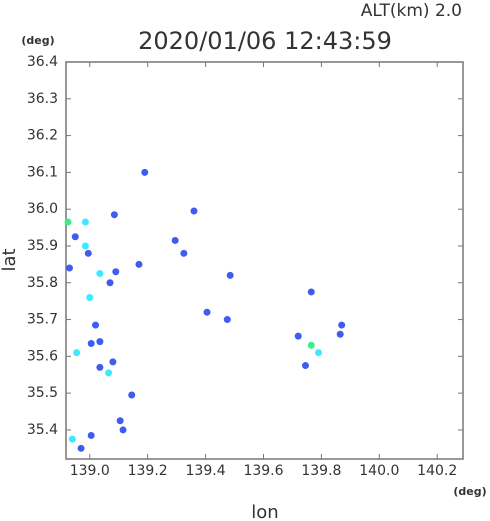 The height and width of the screenshot is (521, 490). Describe the element at coordinates (437, 471) in the screenshot. I see `x-tick-label: 140.2` at that location.